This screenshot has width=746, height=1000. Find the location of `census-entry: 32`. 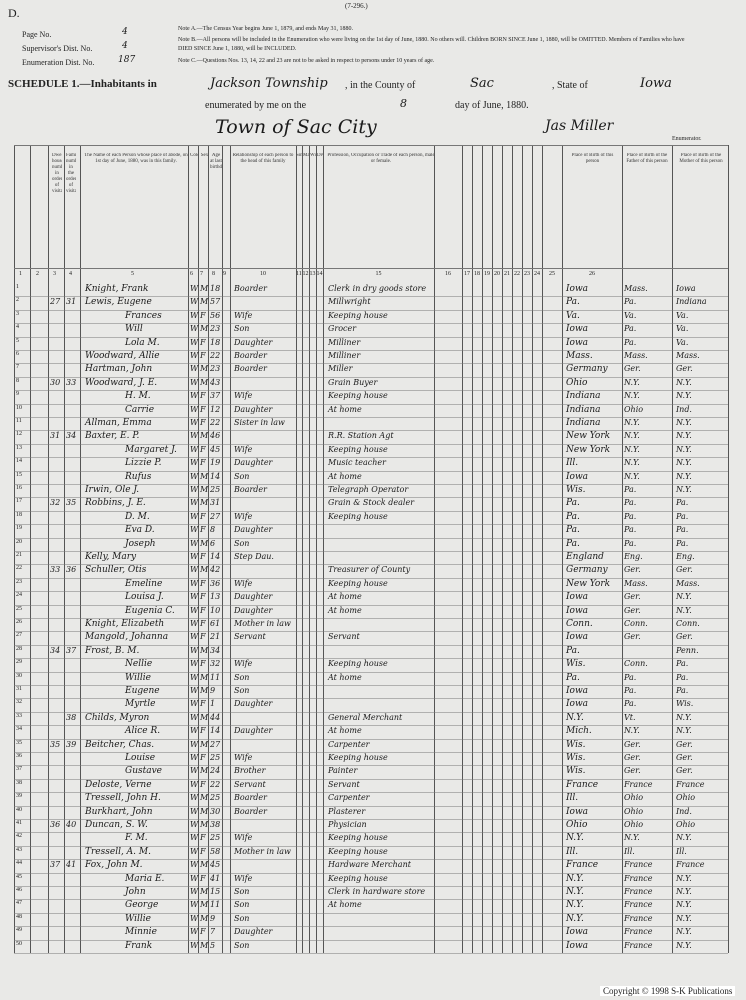

census-entry: 32 is located at coordinates (215, 664).